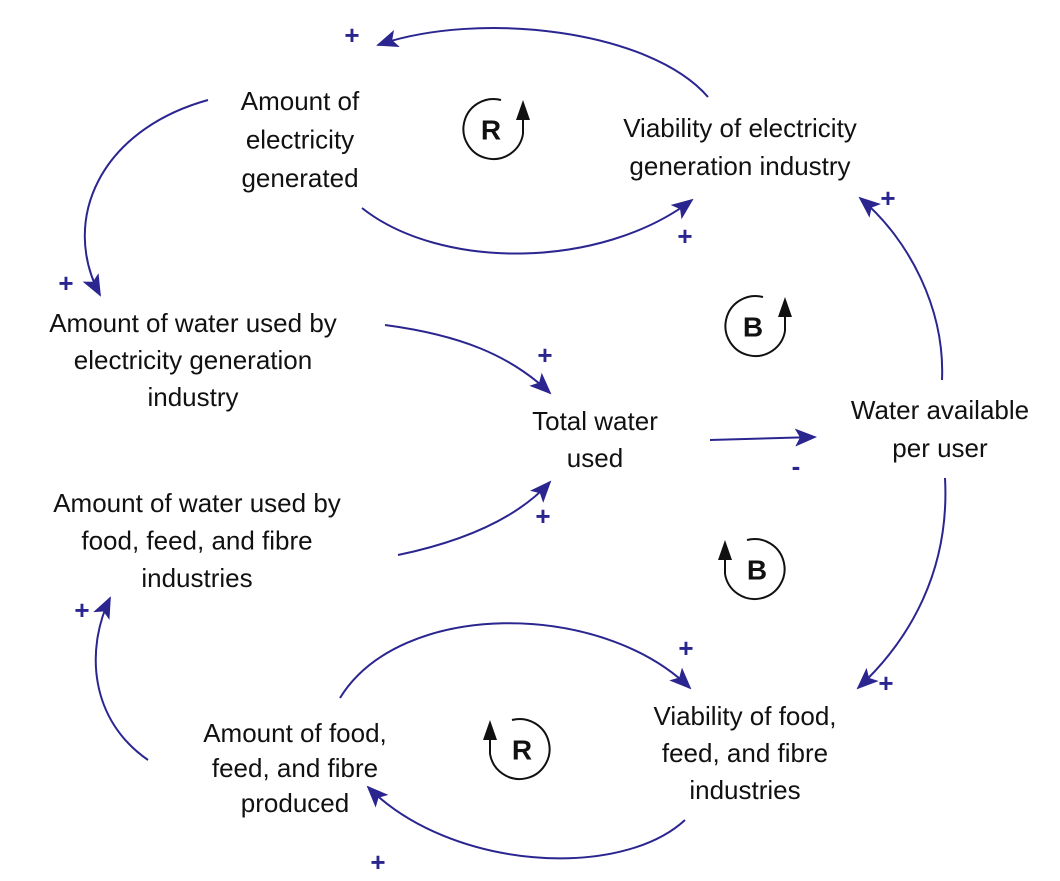 The width and height of the screenshot is (1060, 881). Describe the element at coordinates (192, 397) in the screenshot. I see `node-label-line: industry` at that location.